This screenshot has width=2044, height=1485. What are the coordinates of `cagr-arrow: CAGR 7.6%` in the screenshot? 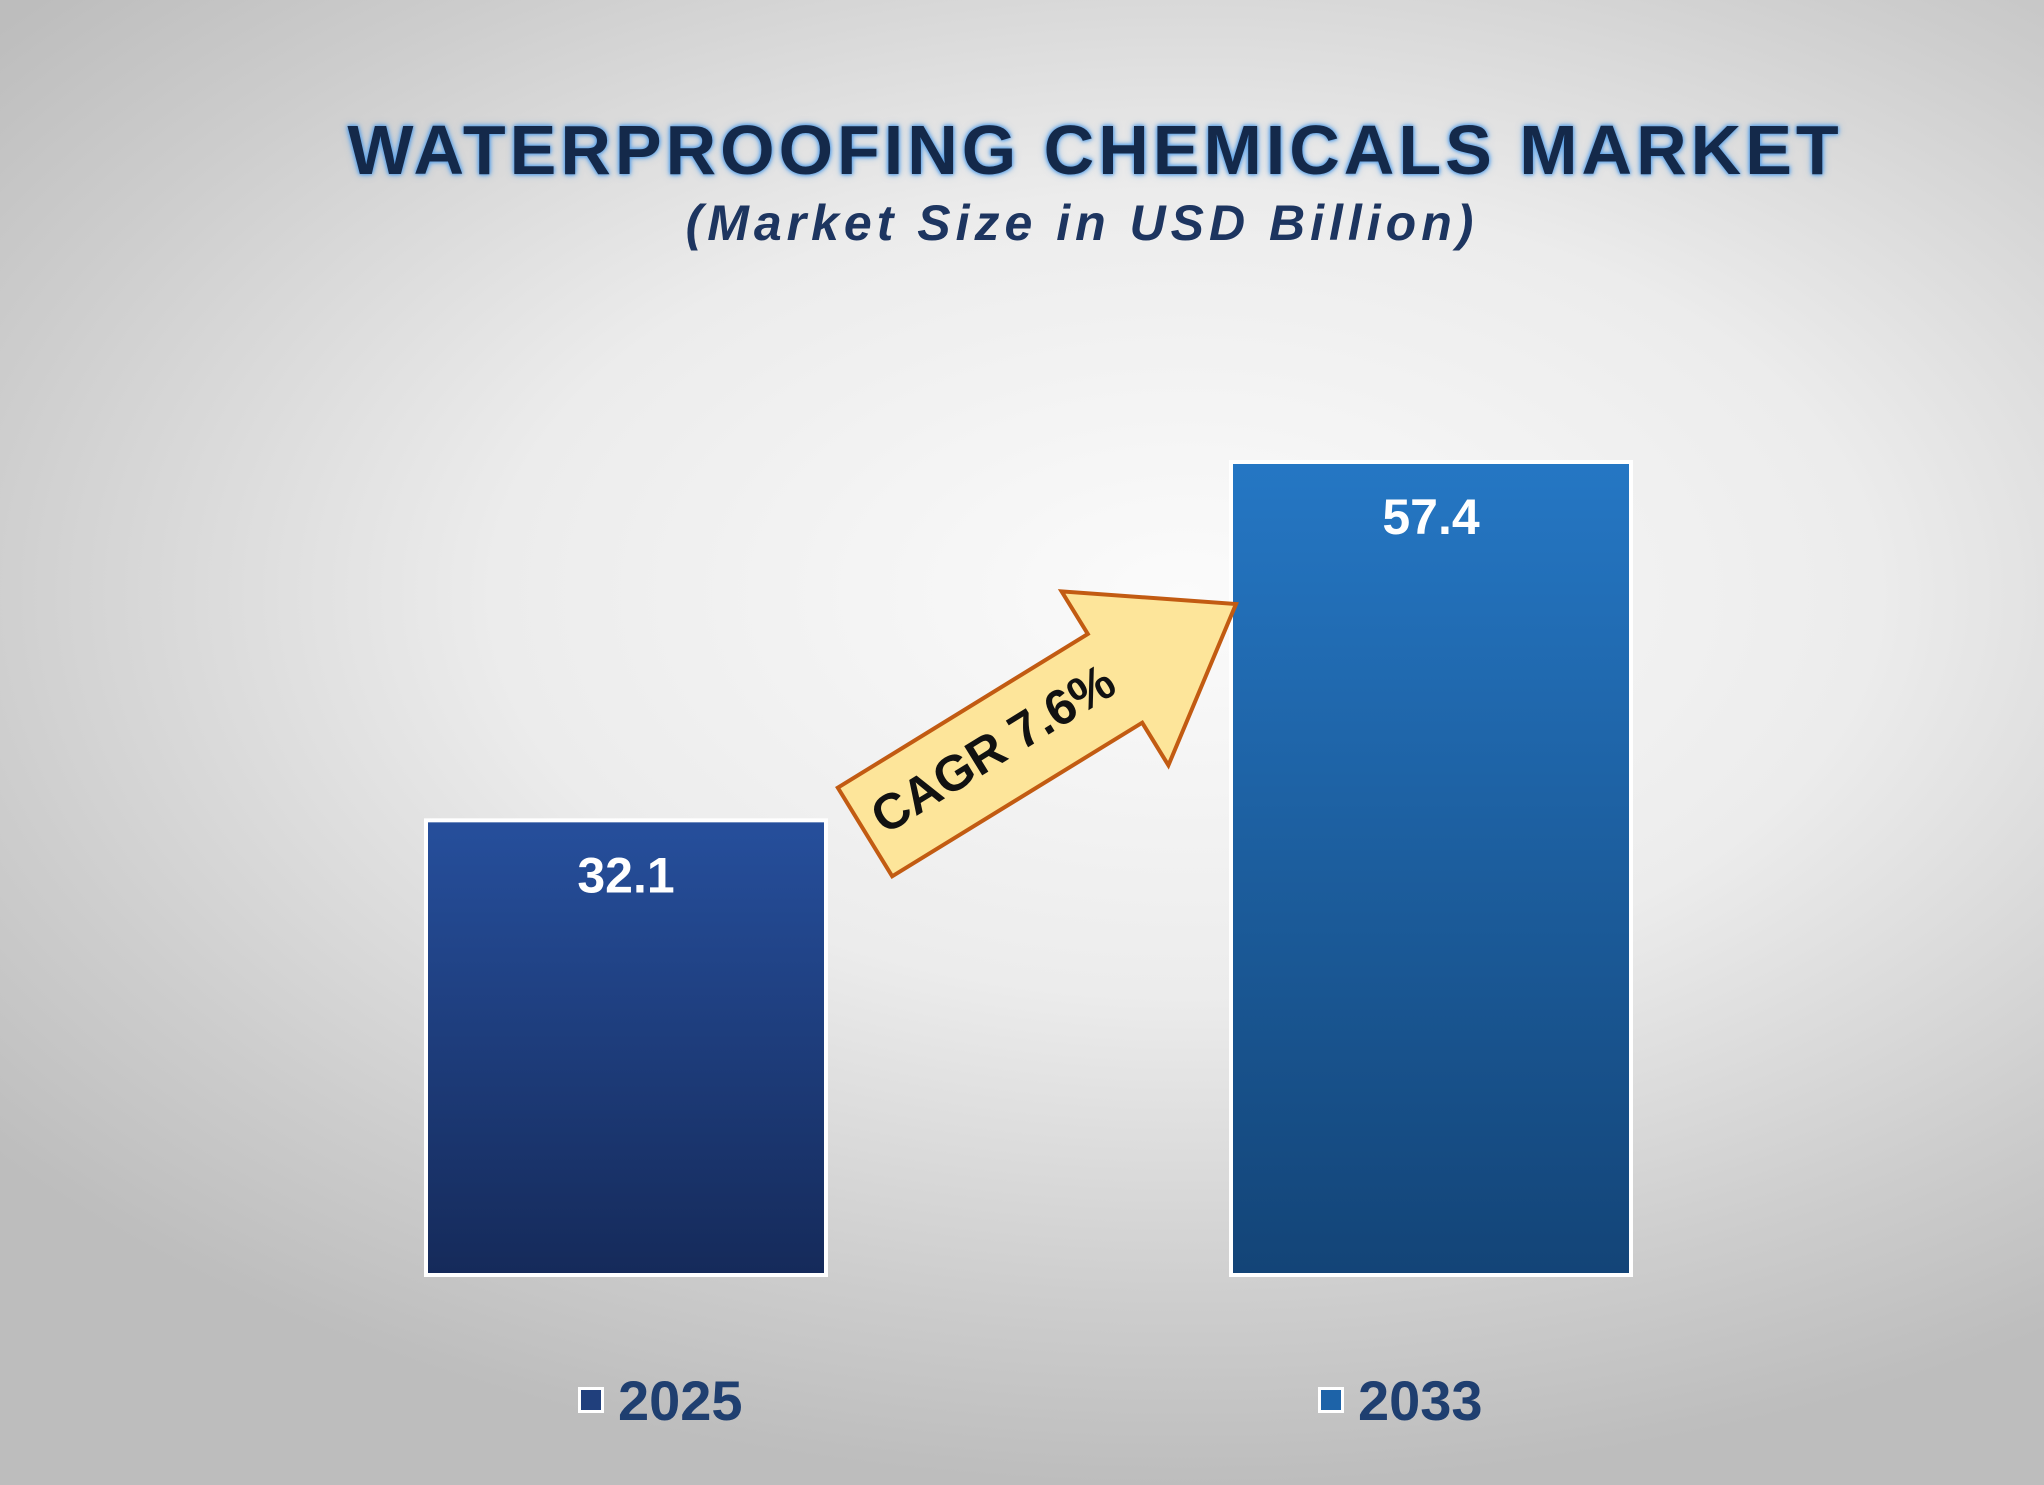 It's located at (1037, 734).